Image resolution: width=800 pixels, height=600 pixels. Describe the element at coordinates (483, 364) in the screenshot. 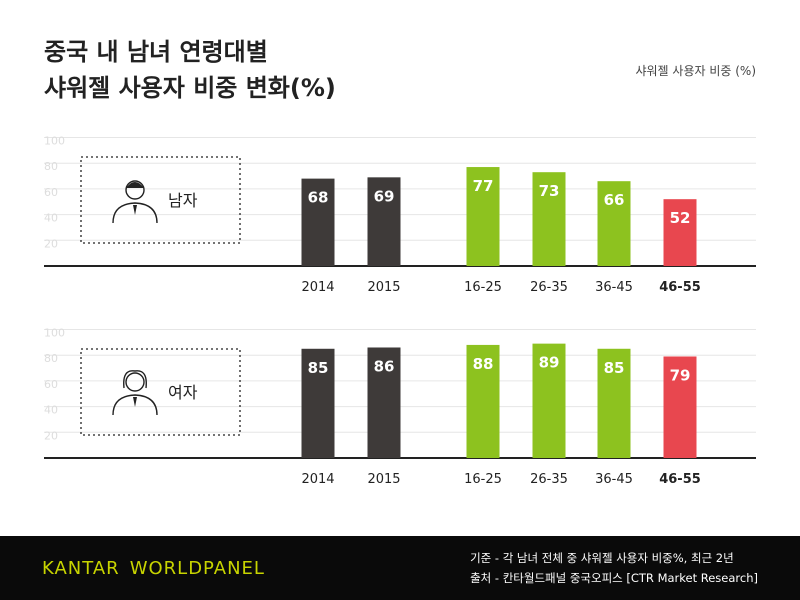

I see `bar-value-label: 88` at that location.